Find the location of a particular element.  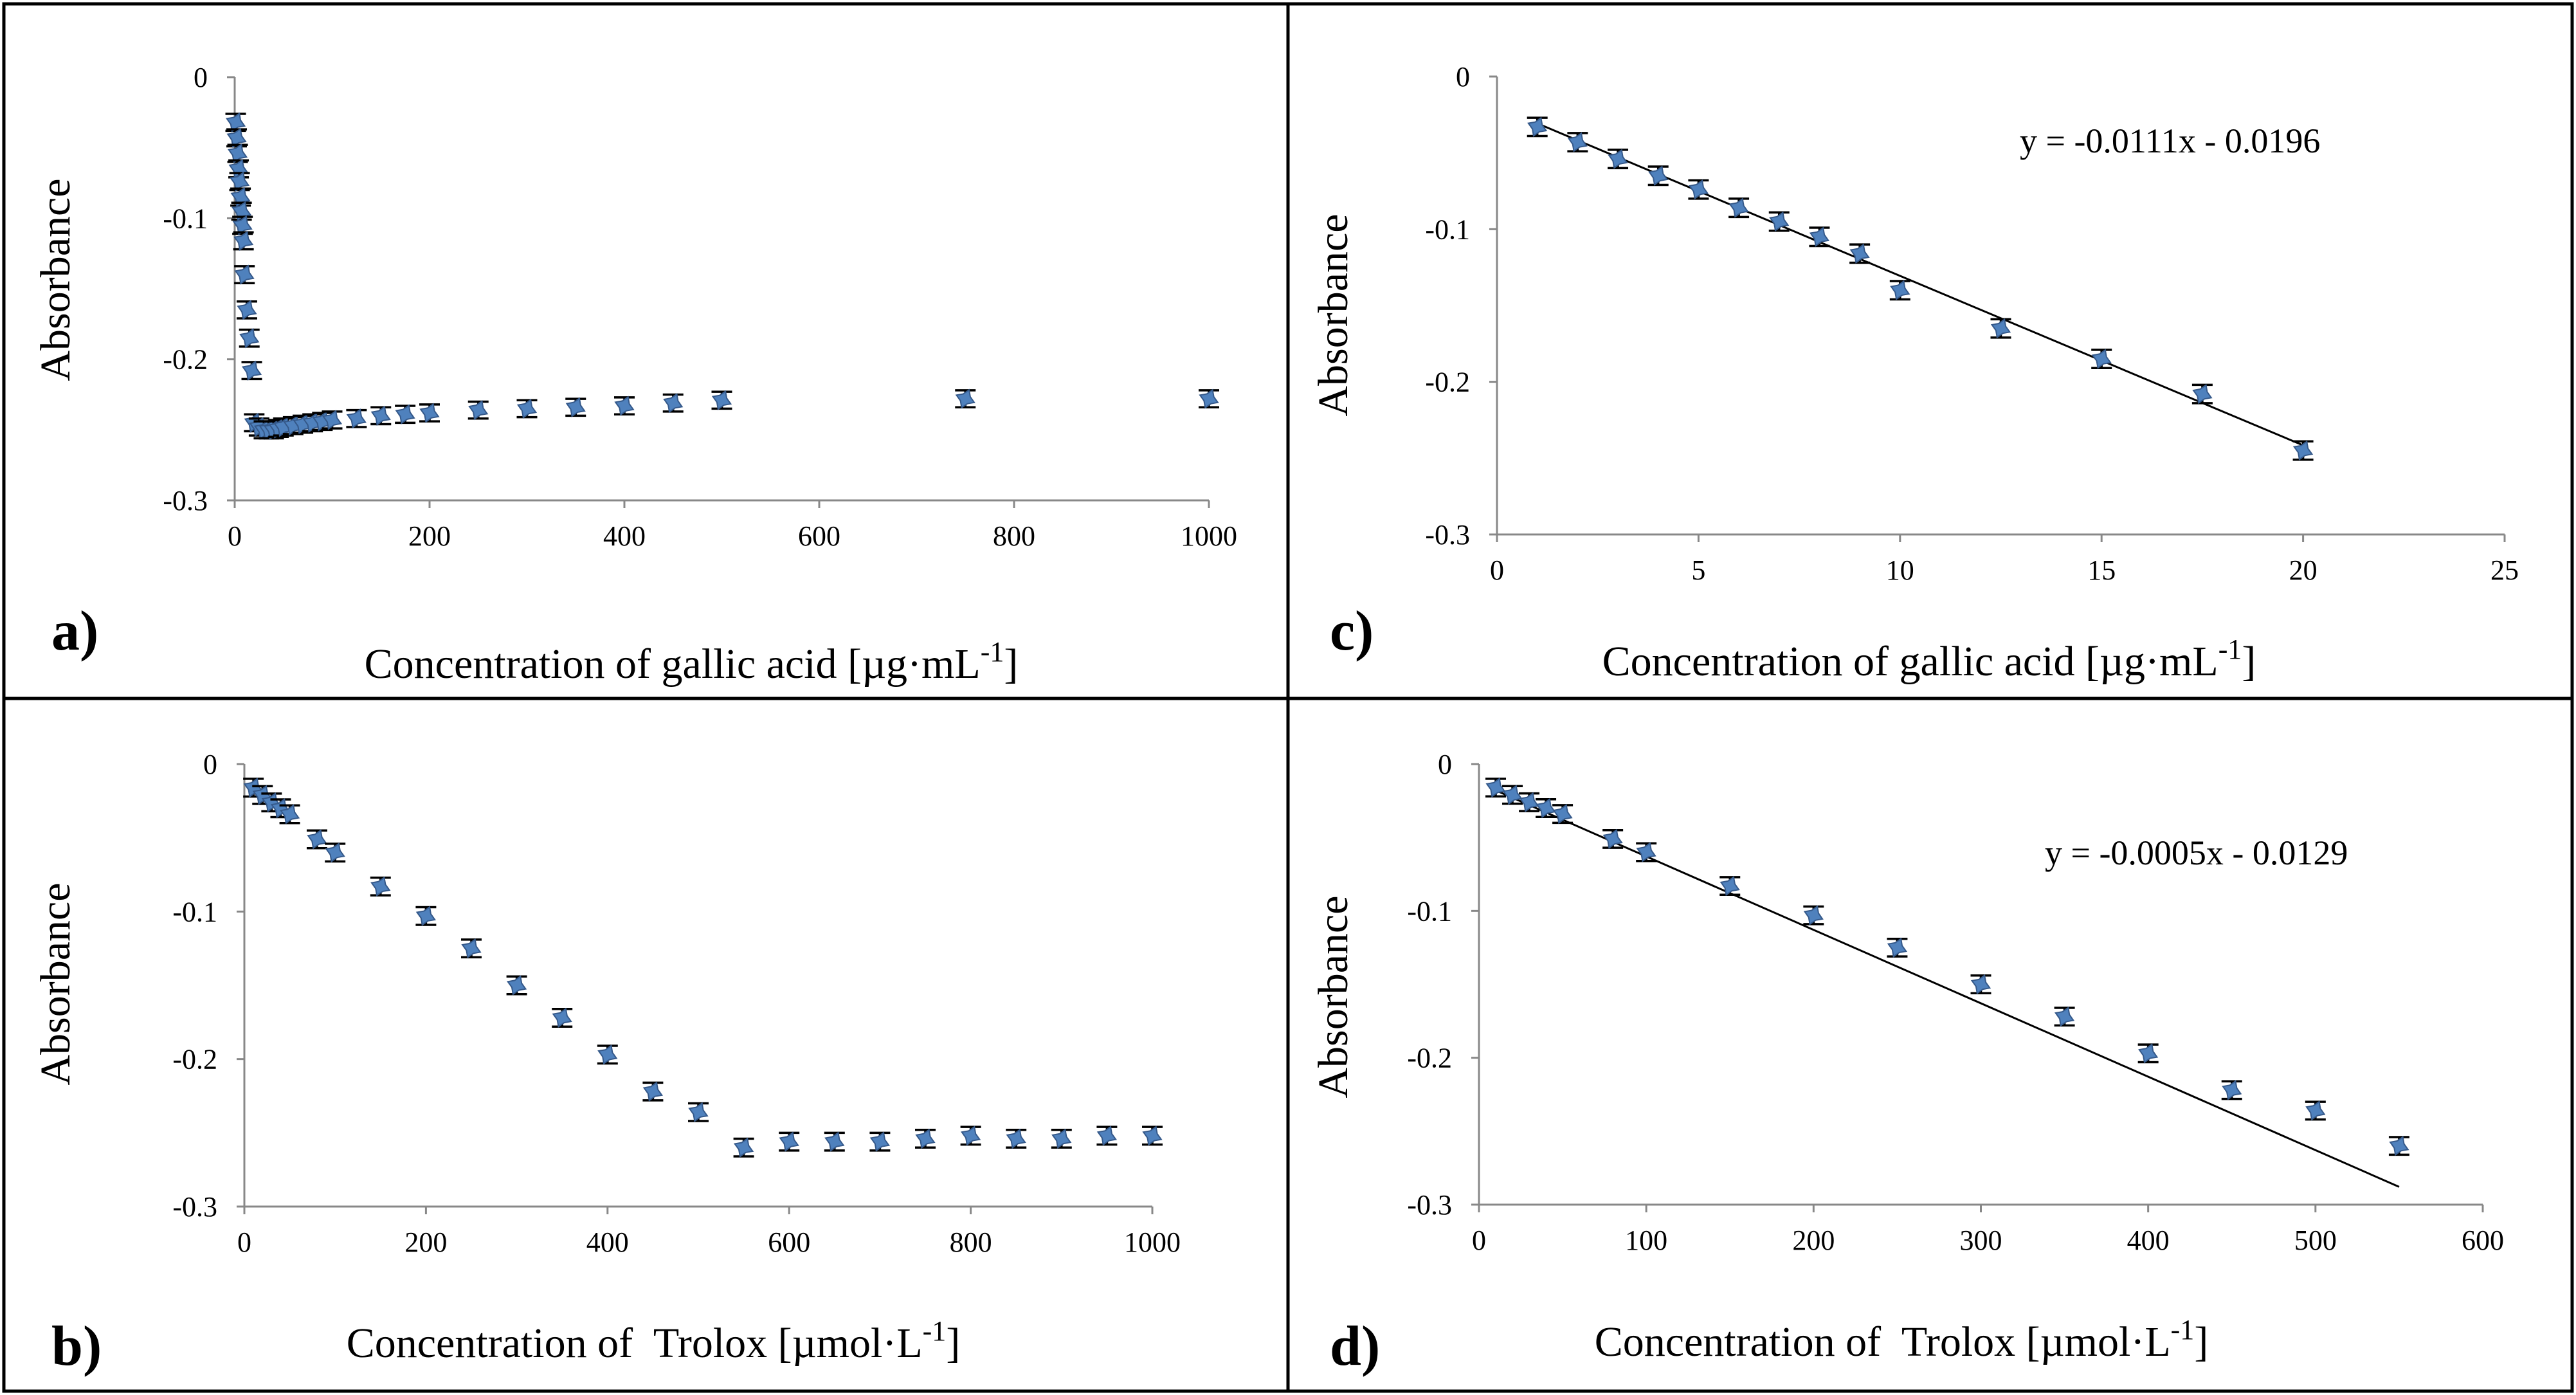

panel-d-xlabel-main: Concentration of Trolox [µmol·L is located at coordinates (1883, 1342).